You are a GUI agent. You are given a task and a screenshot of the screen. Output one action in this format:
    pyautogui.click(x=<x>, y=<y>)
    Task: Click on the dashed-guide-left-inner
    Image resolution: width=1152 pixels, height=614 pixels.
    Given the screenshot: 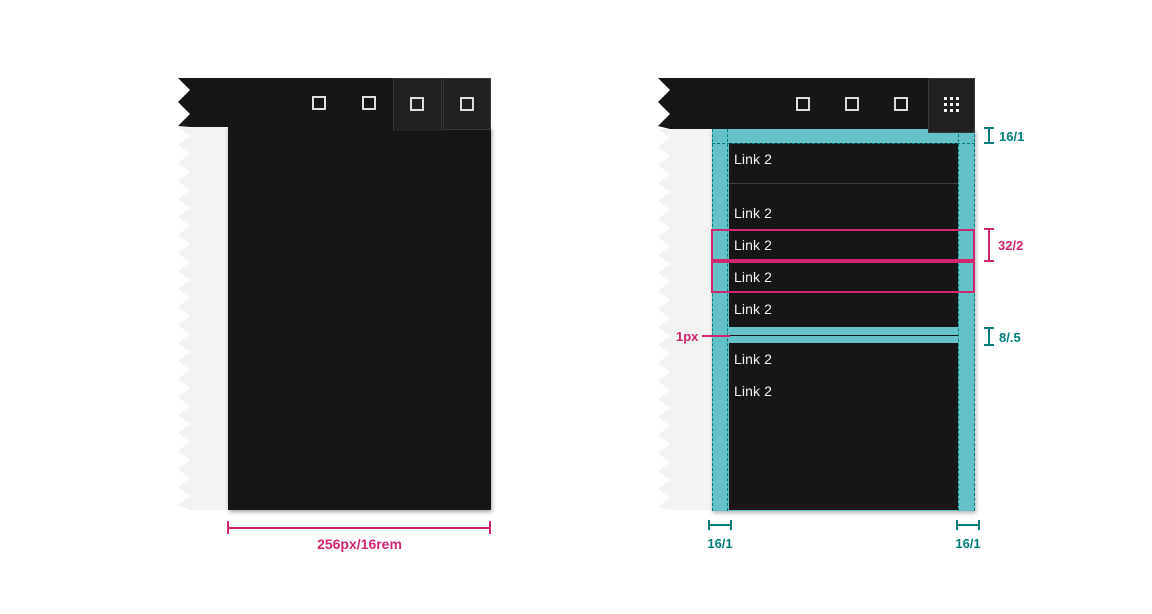 What is the action you would take?
    pyautogui.click(x=727, y=320)
    